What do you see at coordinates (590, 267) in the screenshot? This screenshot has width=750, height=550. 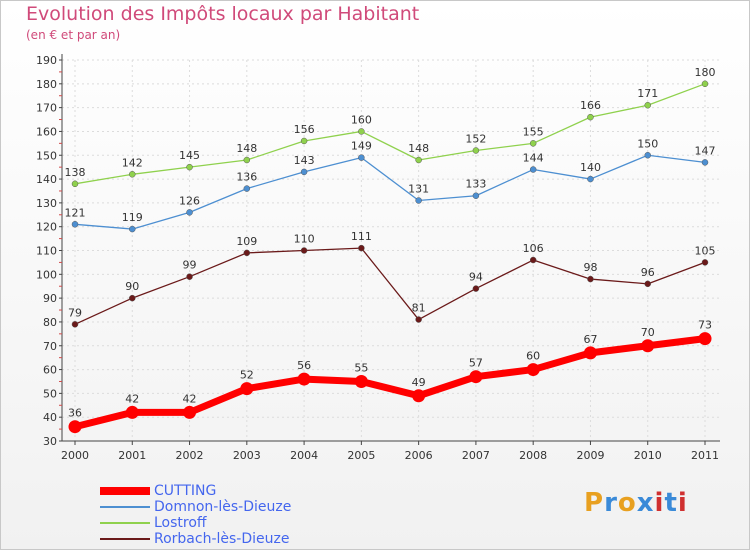 I see `data-label-rorbach-l-s-dieuze: 98` at bounding box center [590, 267].